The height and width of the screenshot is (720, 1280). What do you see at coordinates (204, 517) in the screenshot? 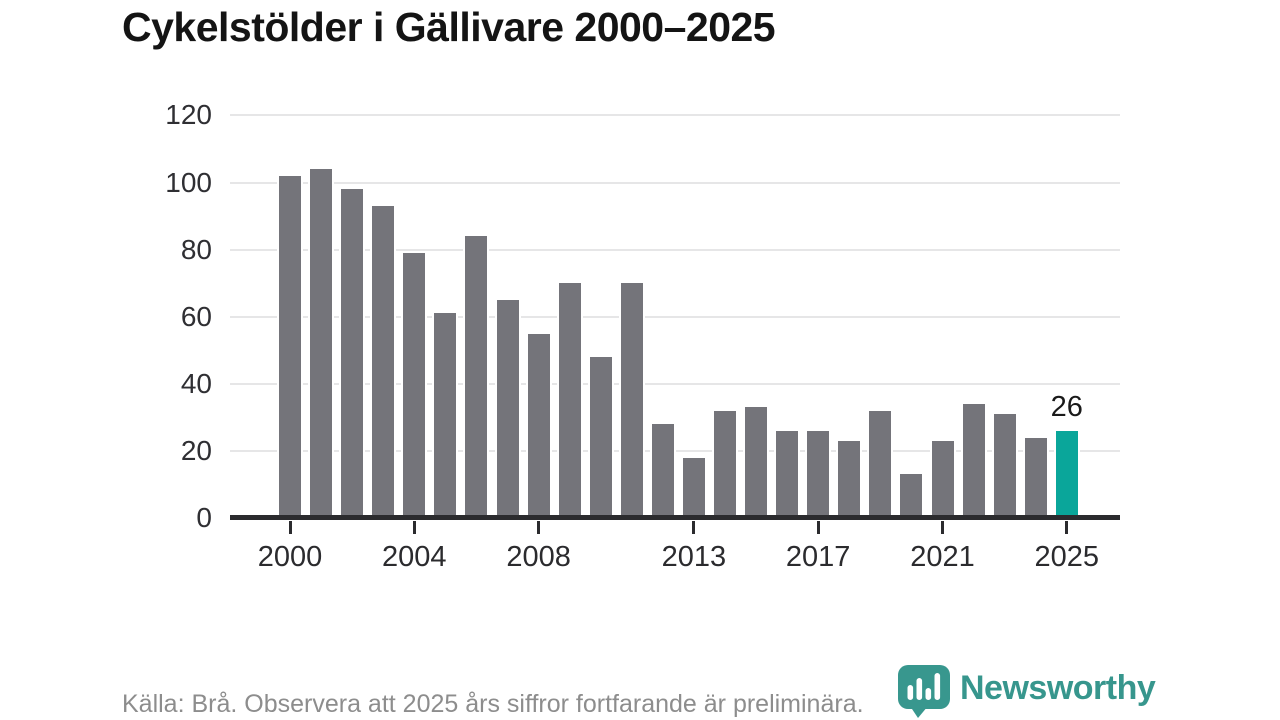
I see `y-axis-label: 0` at bounding box center [204, 517].